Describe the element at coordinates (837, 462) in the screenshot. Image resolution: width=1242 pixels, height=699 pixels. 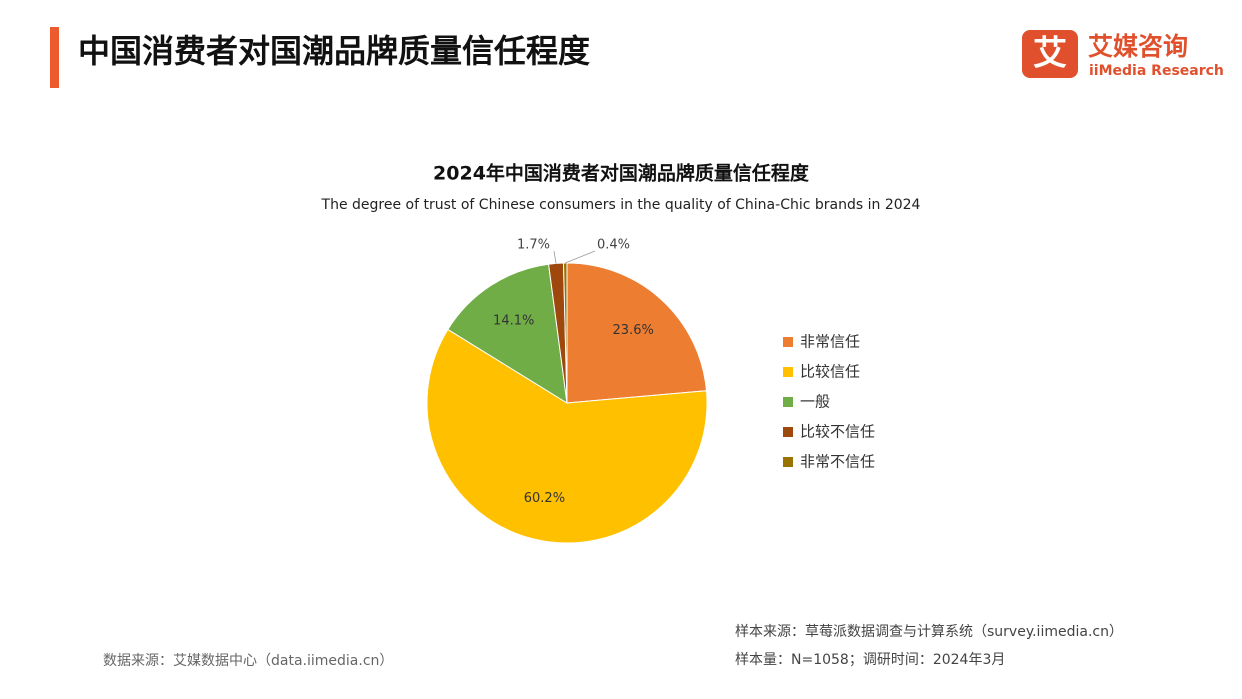
I see `legend-label: 非常不信任` at that location.